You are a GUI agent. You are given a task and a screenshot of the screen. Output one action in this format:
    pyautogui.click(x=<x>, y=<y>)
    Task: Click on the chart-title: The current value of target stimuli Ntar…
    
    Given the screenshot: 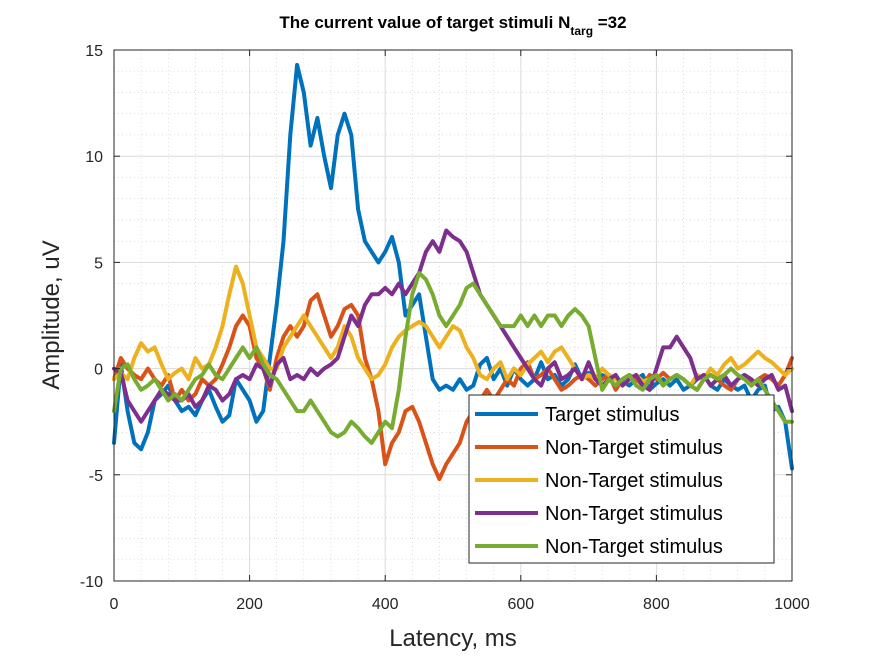 What is the action you would take?
    pyautogui.click(x=452, y=25)
    